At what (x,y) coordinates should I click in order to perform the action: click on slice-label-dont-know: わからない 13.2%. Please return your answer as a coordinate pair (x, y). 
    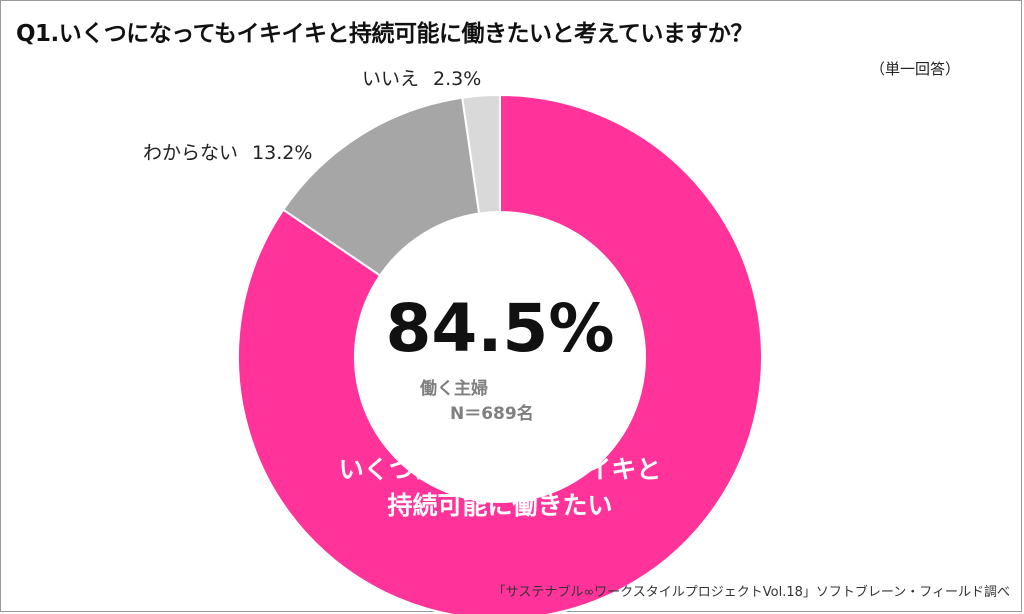
    Looking at the image, I should click on (227, 151).